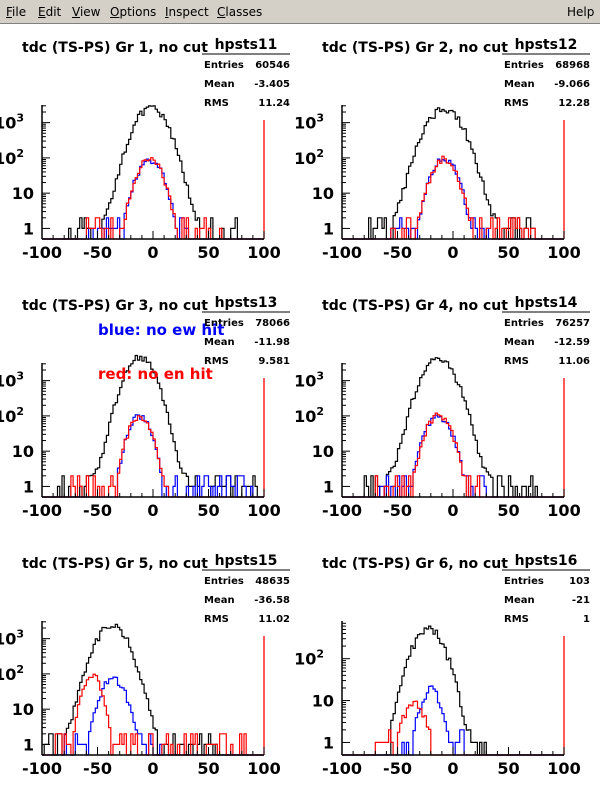  What do you see at coordinates (581, 600) in the screenshot?
I see `stats-value: -21` at bounding box center [581, 600].